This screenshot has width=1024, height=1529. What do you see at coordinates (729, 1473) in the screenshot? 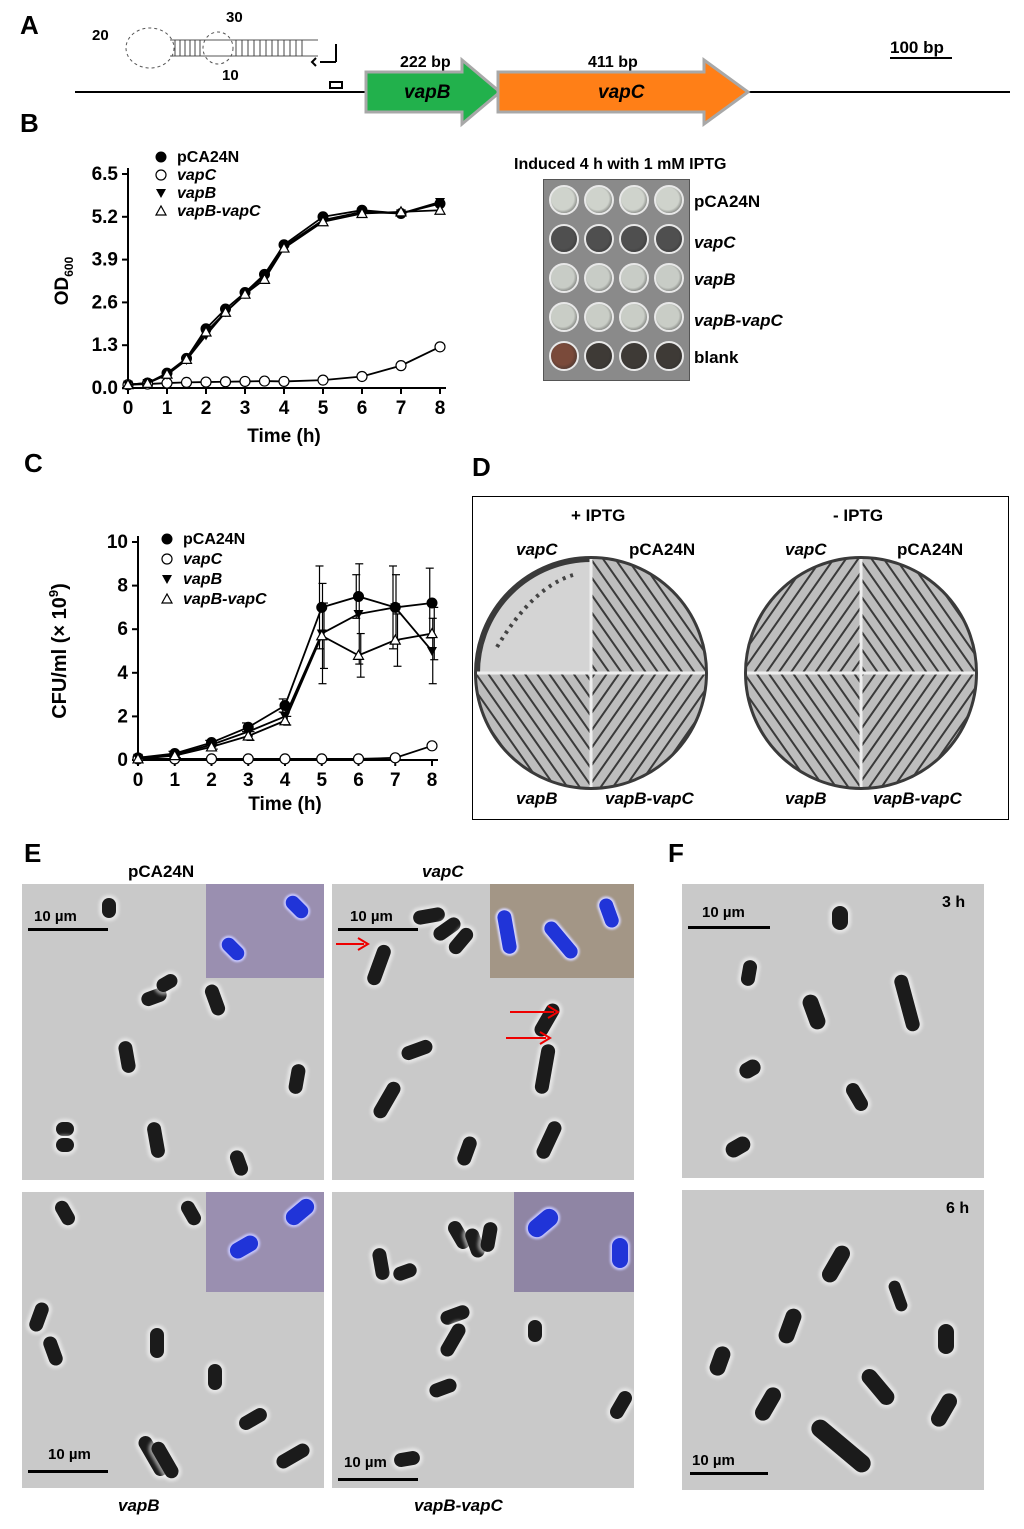
I see `scale-bar-f2` at bounding box center [729, 1473].